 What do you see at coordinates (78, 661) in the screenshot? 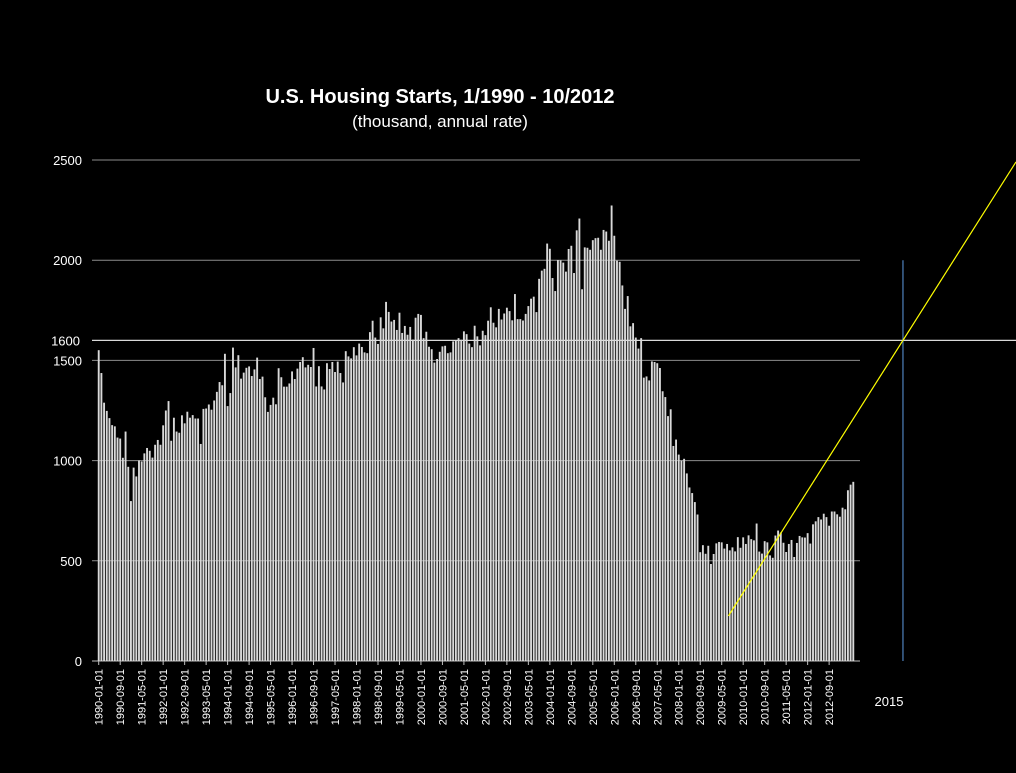
I see `y-tick-label: 0` at bounding box center [78, 661].